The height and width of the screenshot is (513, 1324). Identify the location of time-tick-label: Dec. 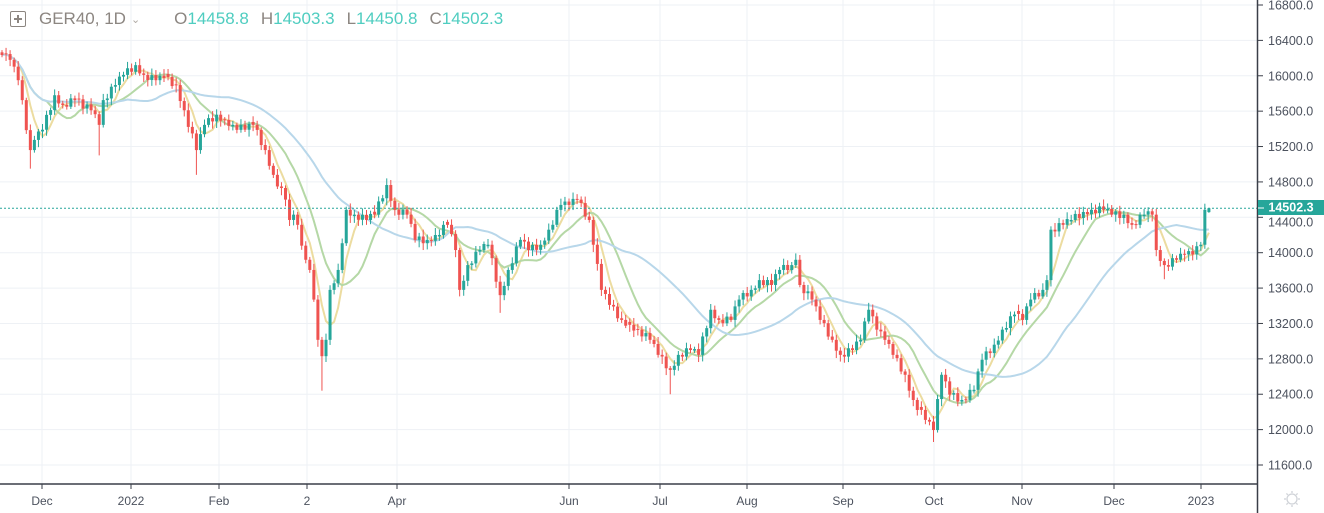
(41, 501).